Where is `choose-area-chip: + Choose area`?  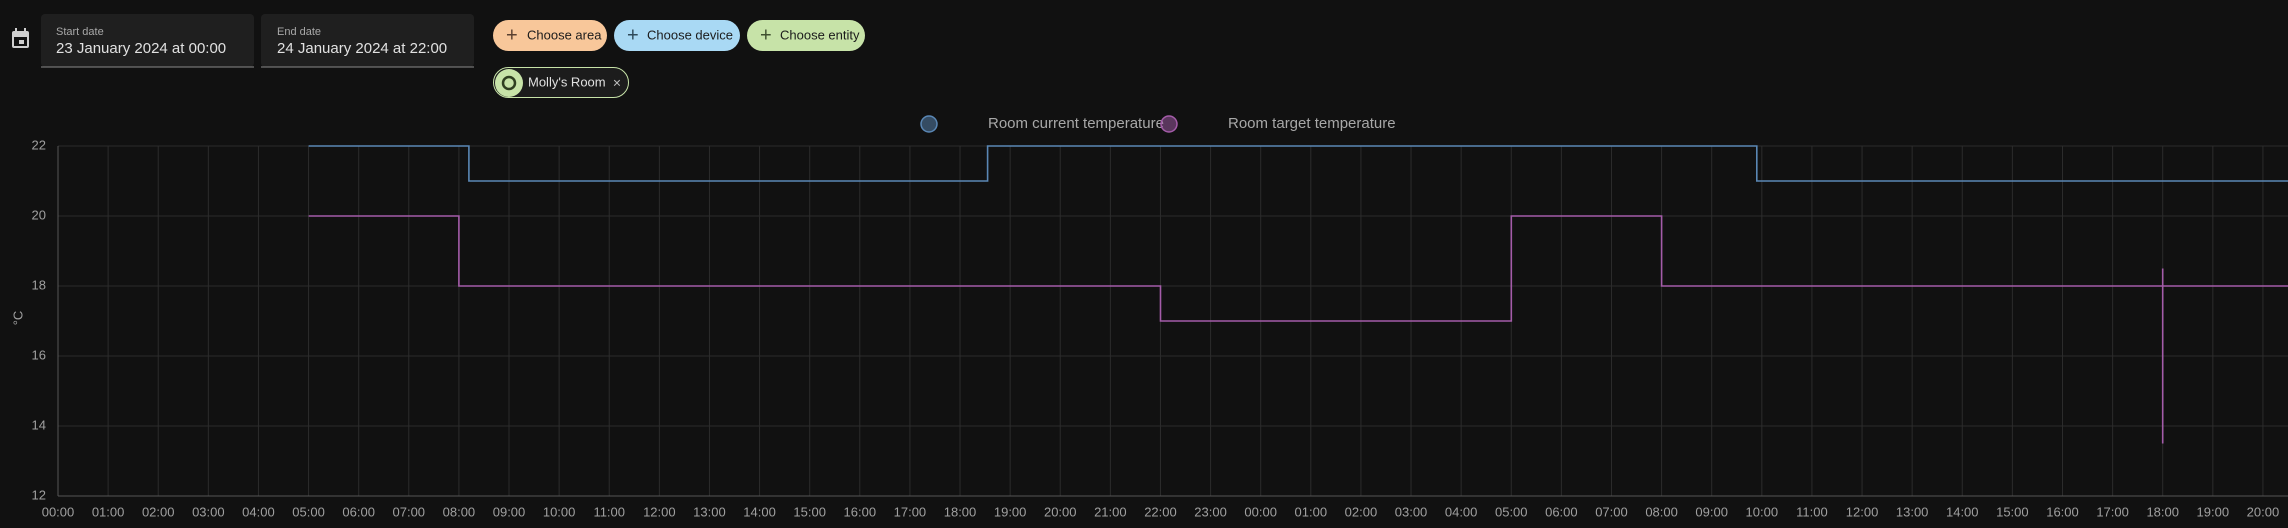
choose-area-chip: + Choose area is located at coordinates (550, 35).